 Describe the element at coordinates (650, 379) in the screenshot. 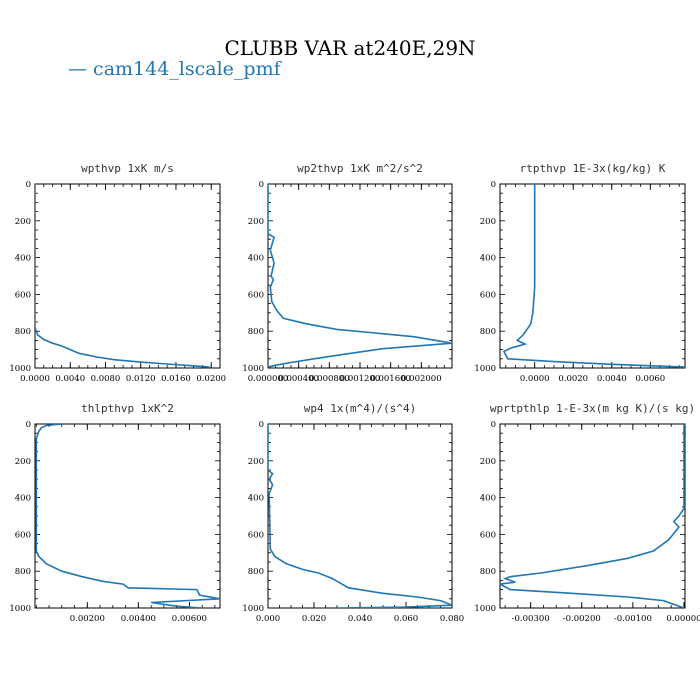

I see `x-tick-label: 0.0060` at that location.